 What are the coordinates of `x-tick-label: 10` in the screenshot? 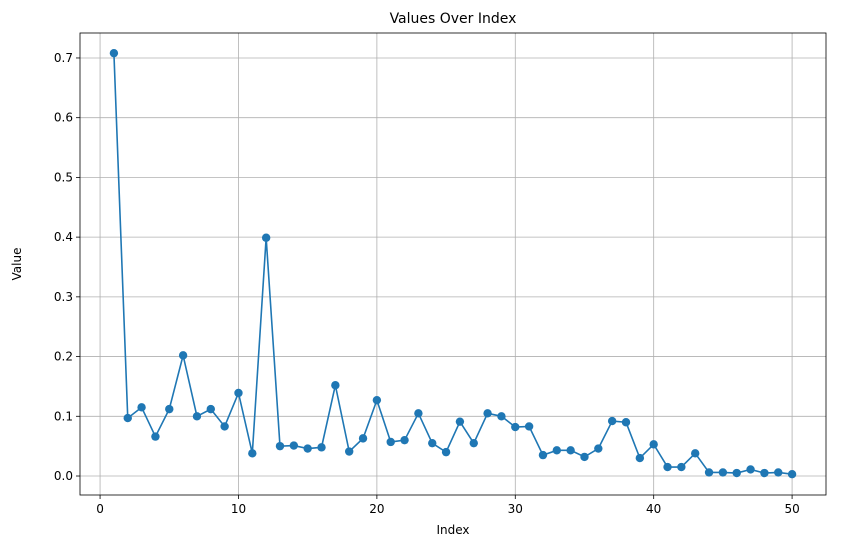 It's located at (238, 509).